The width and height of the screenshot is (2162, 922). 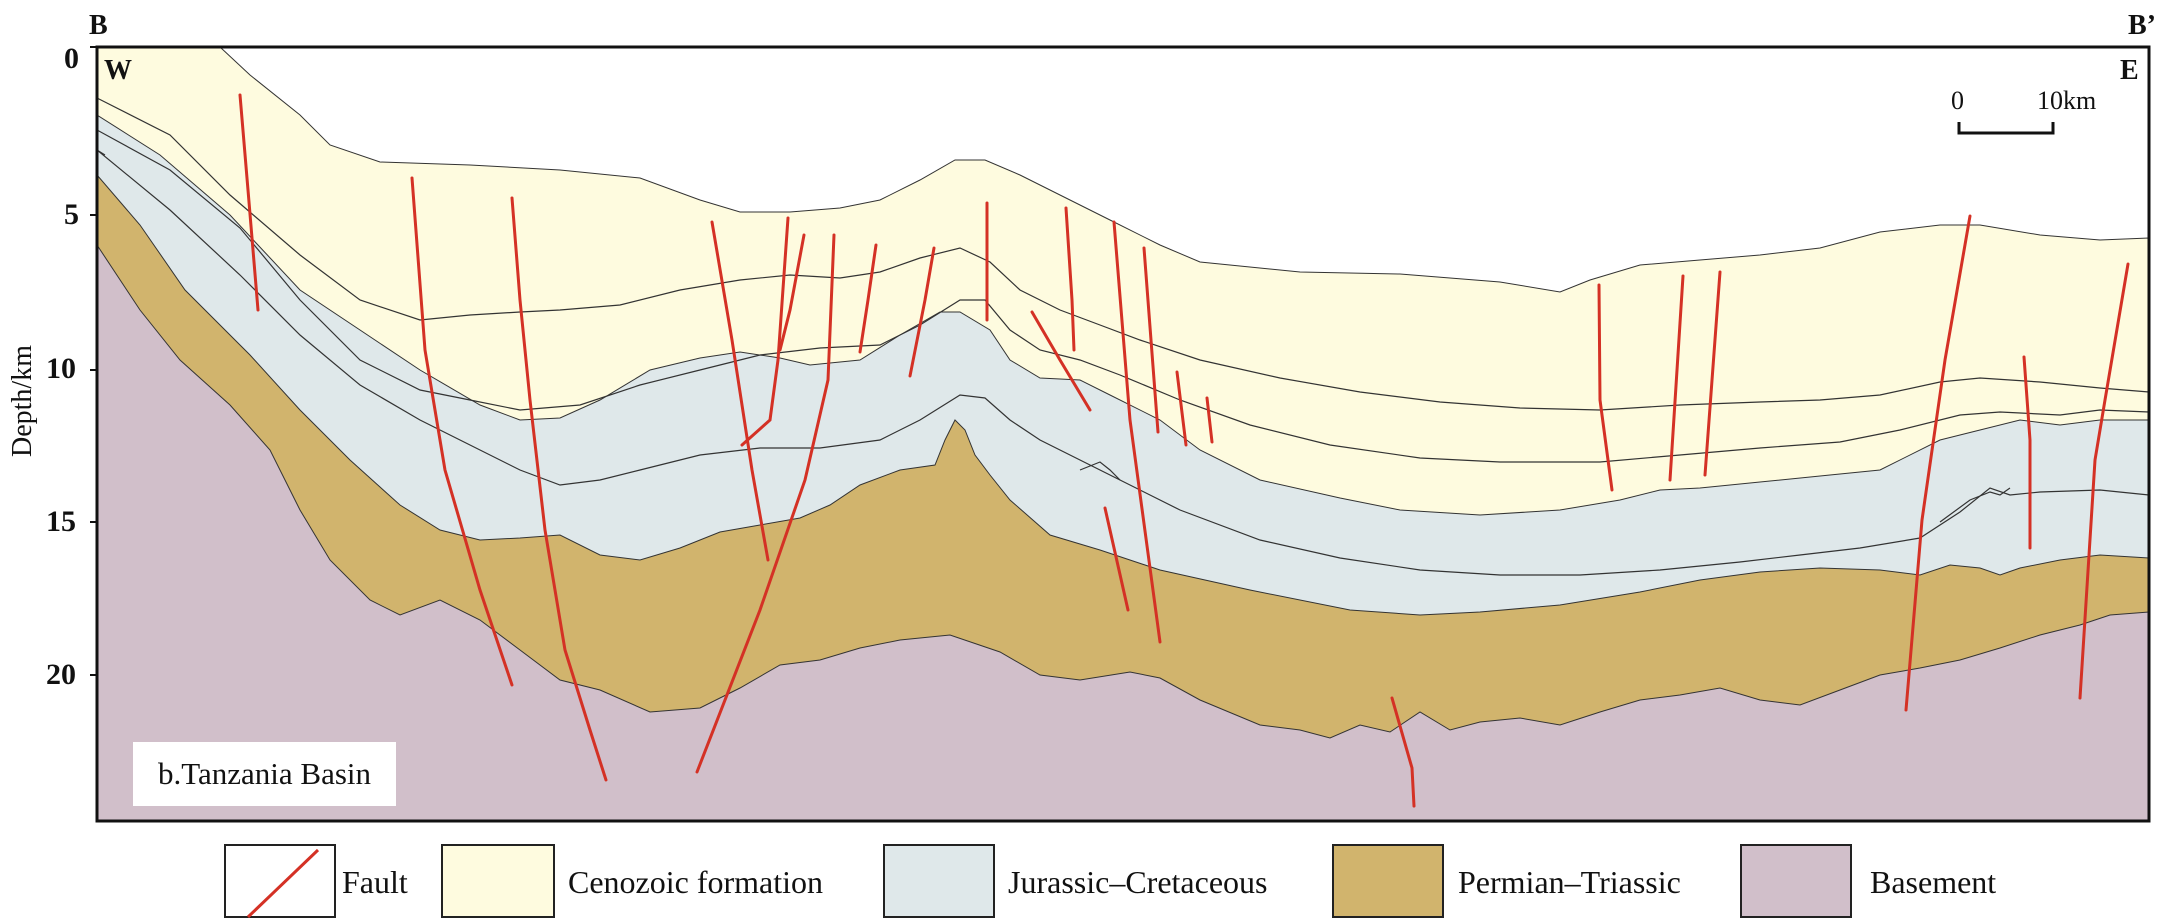 I want to click on legend-permian-label: Permian–Triassic, so click(x=1569, y=882).